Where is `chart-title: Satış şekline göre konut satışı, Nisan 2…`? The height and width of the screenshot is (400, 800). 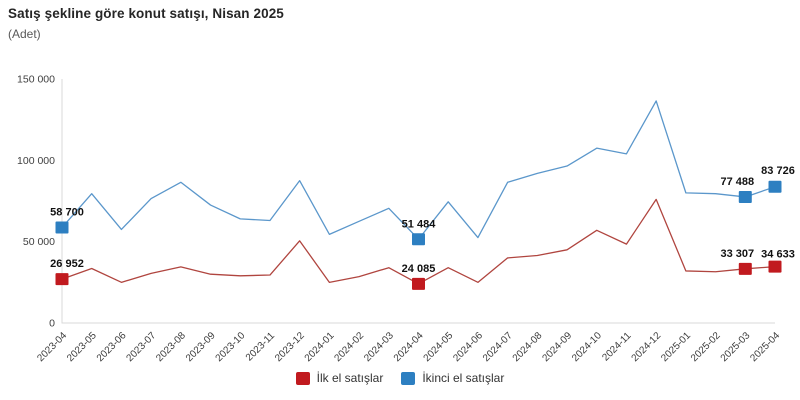 chart-title: Satış şekline göre konut satışı, Nisan 2… is located at coordinates (146, 13).